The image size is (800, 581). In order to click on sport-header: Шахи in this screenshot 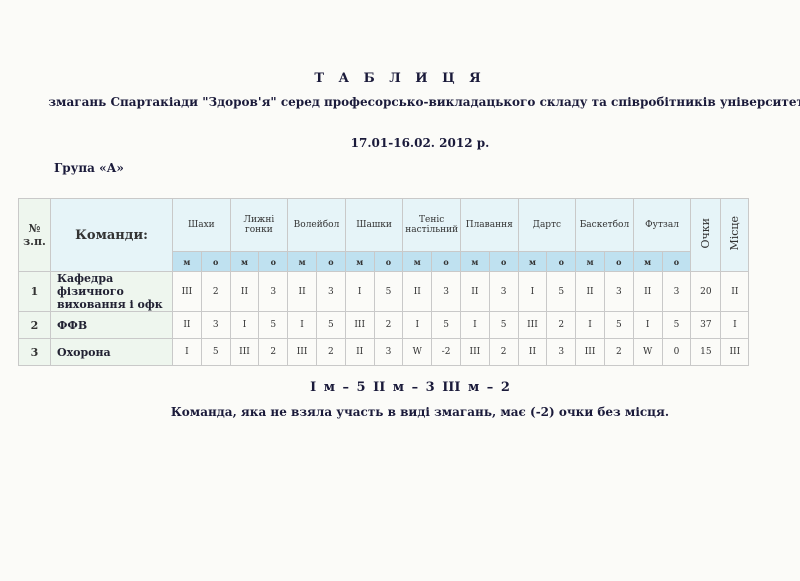, I will do `click(201, 225)`.